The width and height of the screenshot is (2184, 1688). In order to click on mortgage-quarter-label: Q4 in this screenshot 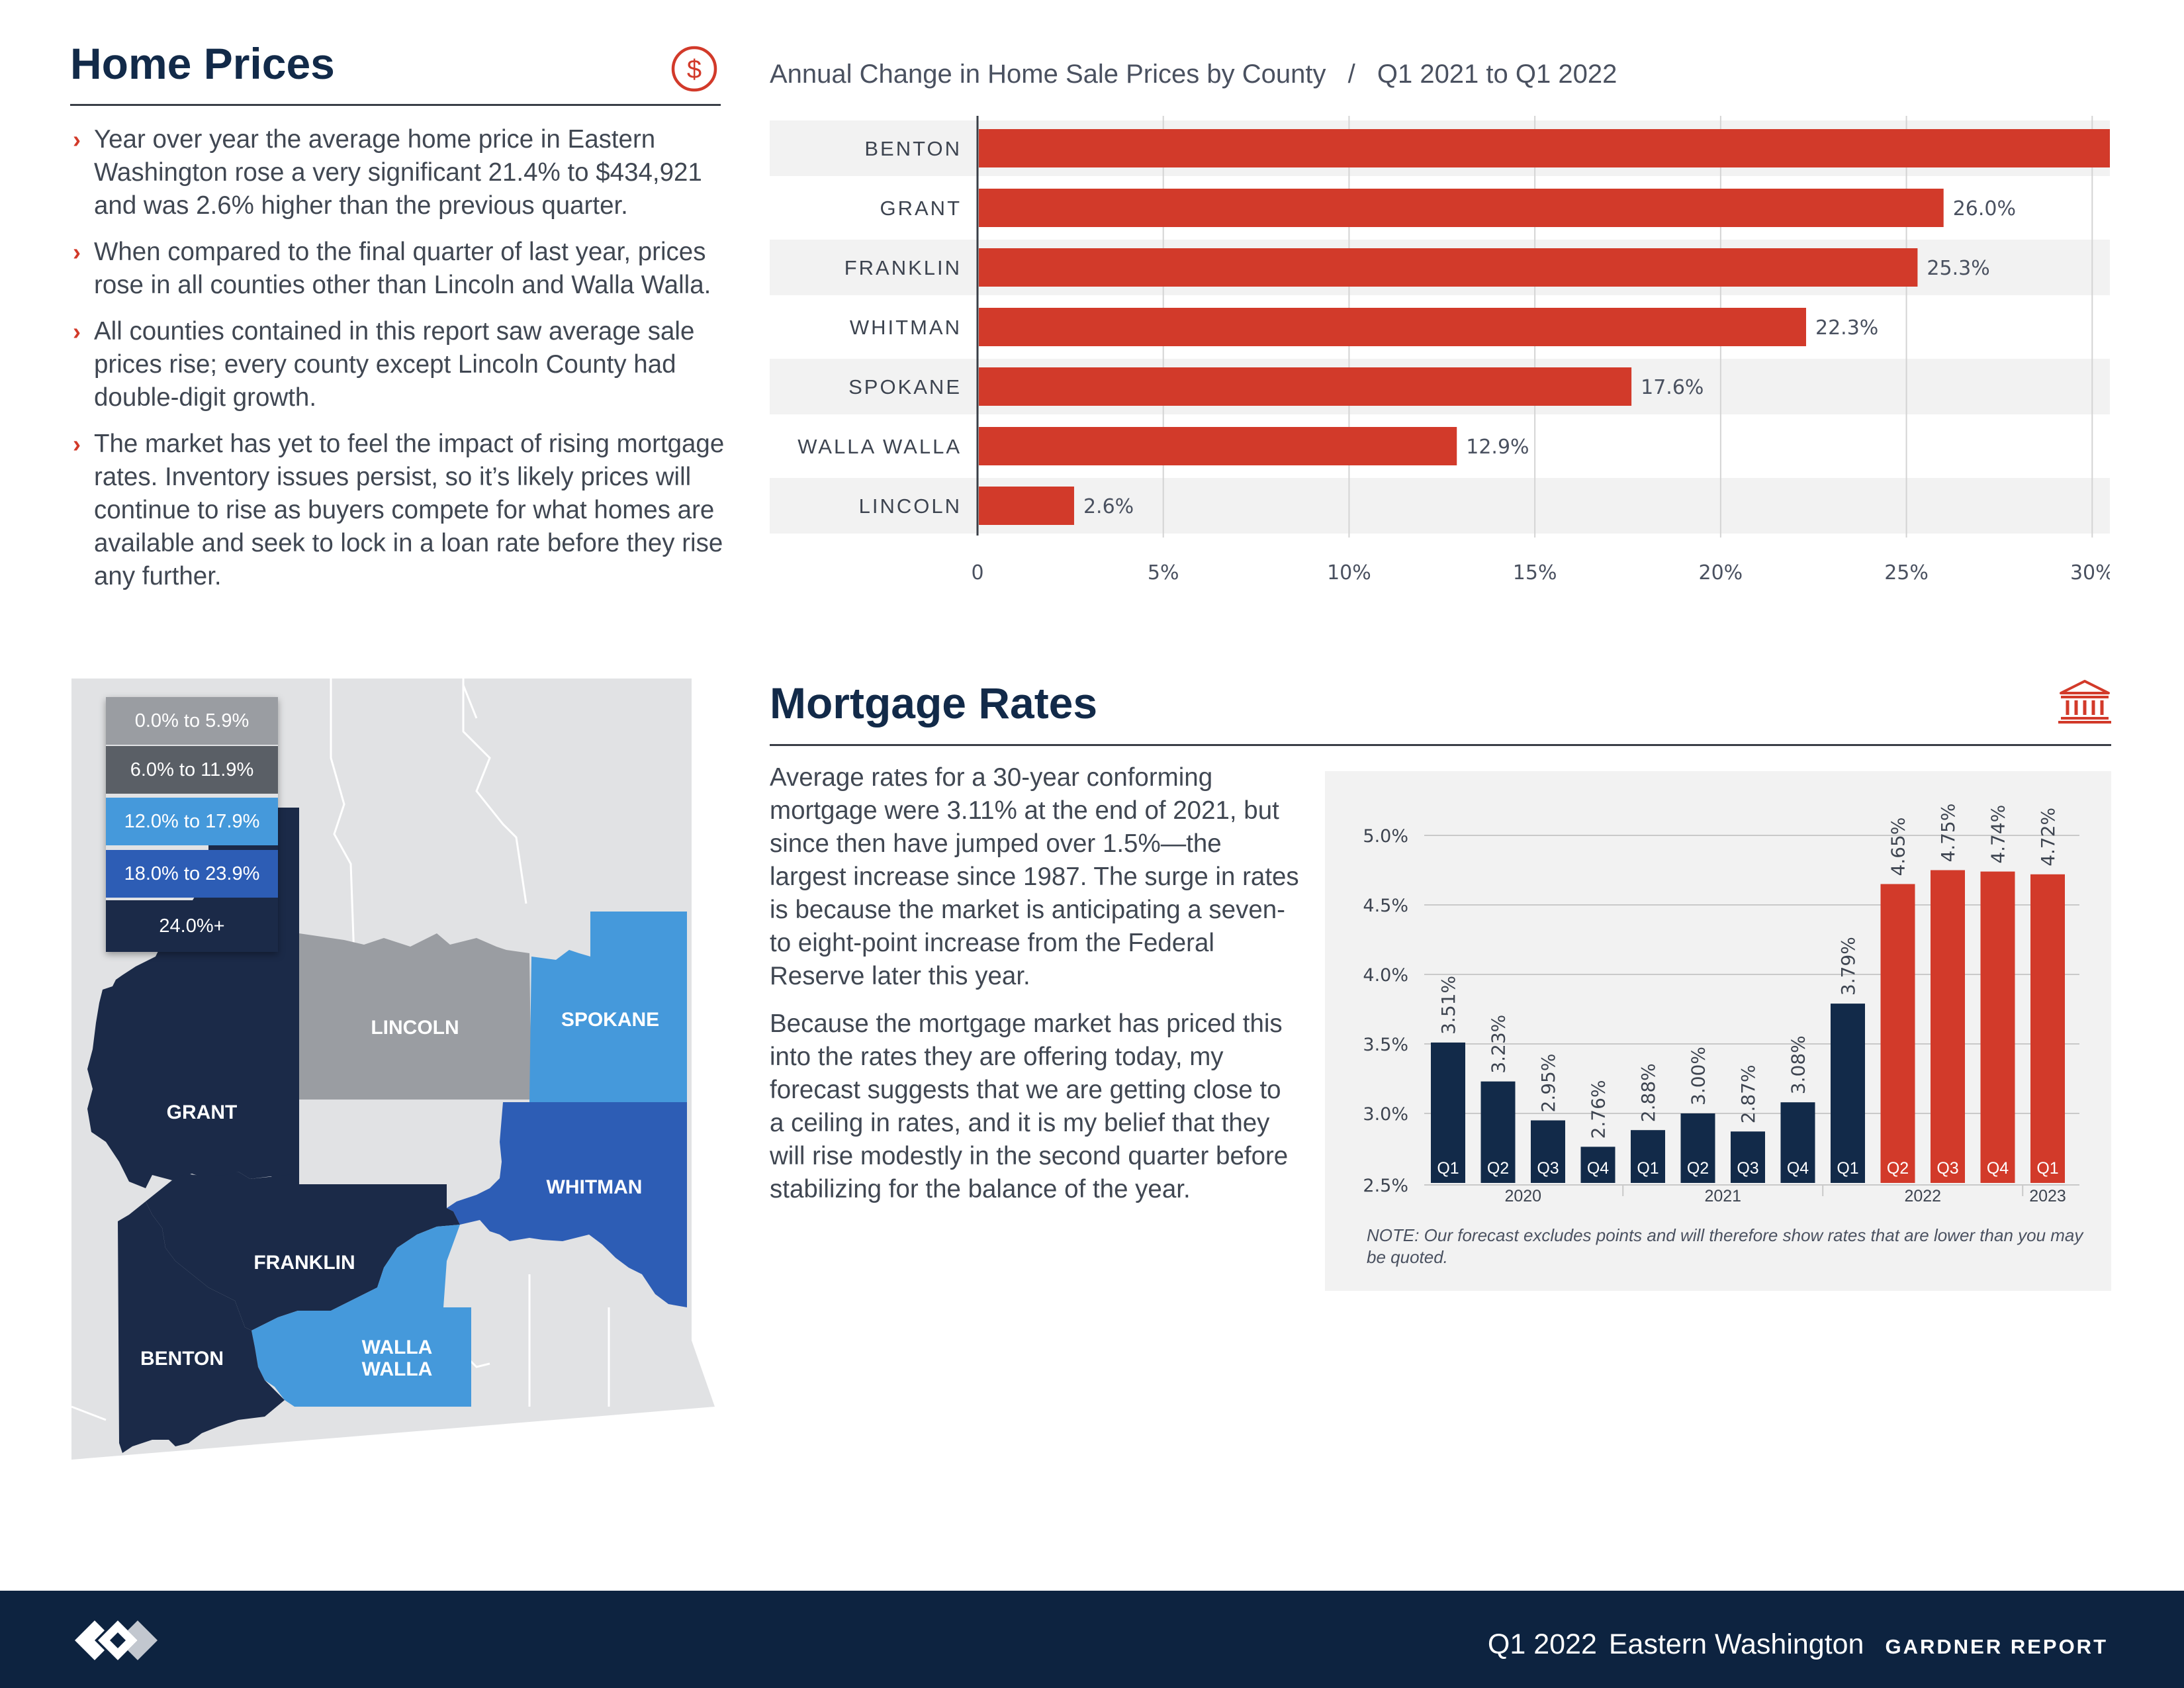, I will do `click(1998, 1168)`.